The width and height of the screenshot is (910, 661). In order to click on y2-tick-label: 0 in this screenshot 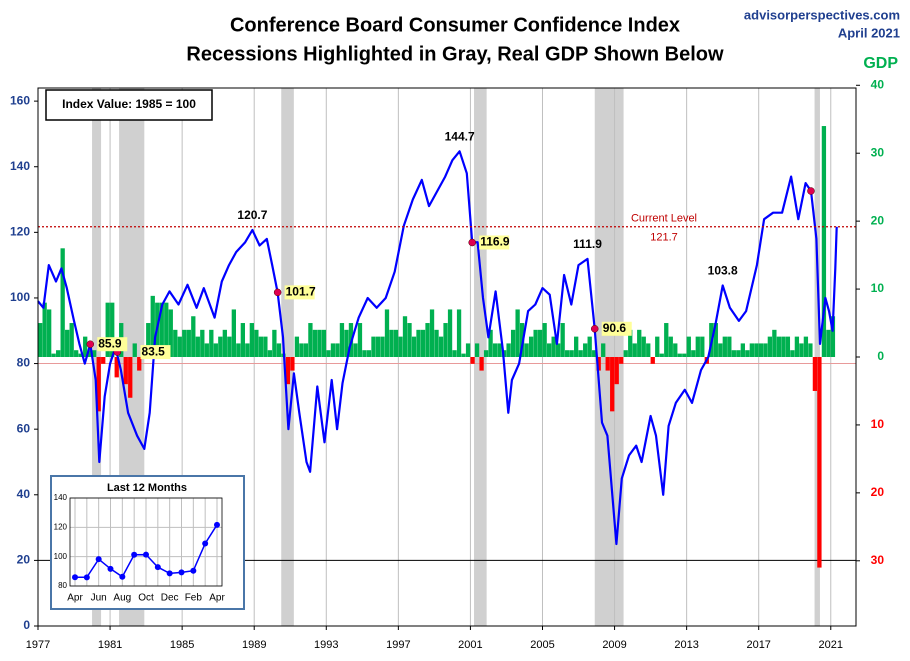, I will do `click(880, 356)`.